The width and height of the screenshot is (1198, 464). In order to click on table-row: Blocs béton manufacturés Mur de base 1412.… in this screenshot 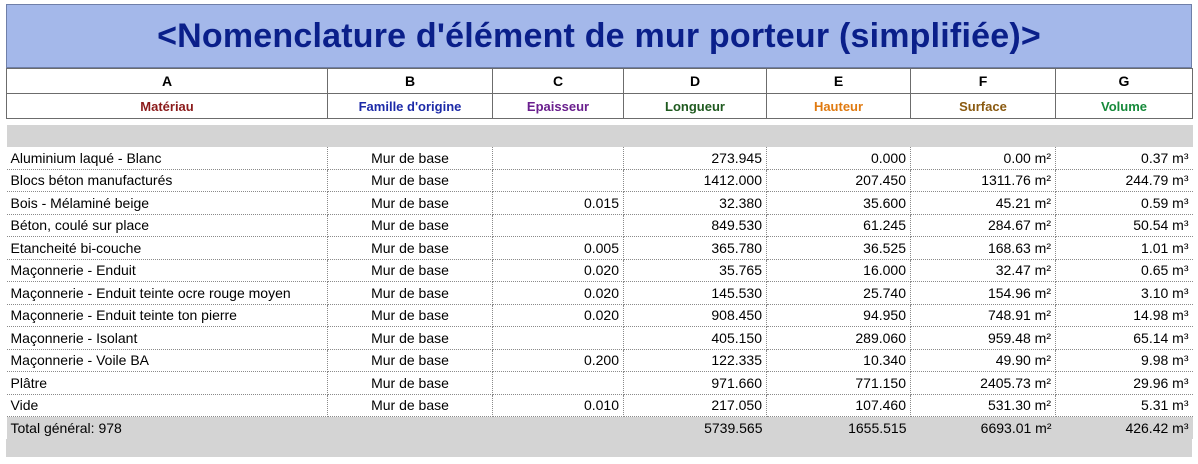, I will do `click(599, 180)`.